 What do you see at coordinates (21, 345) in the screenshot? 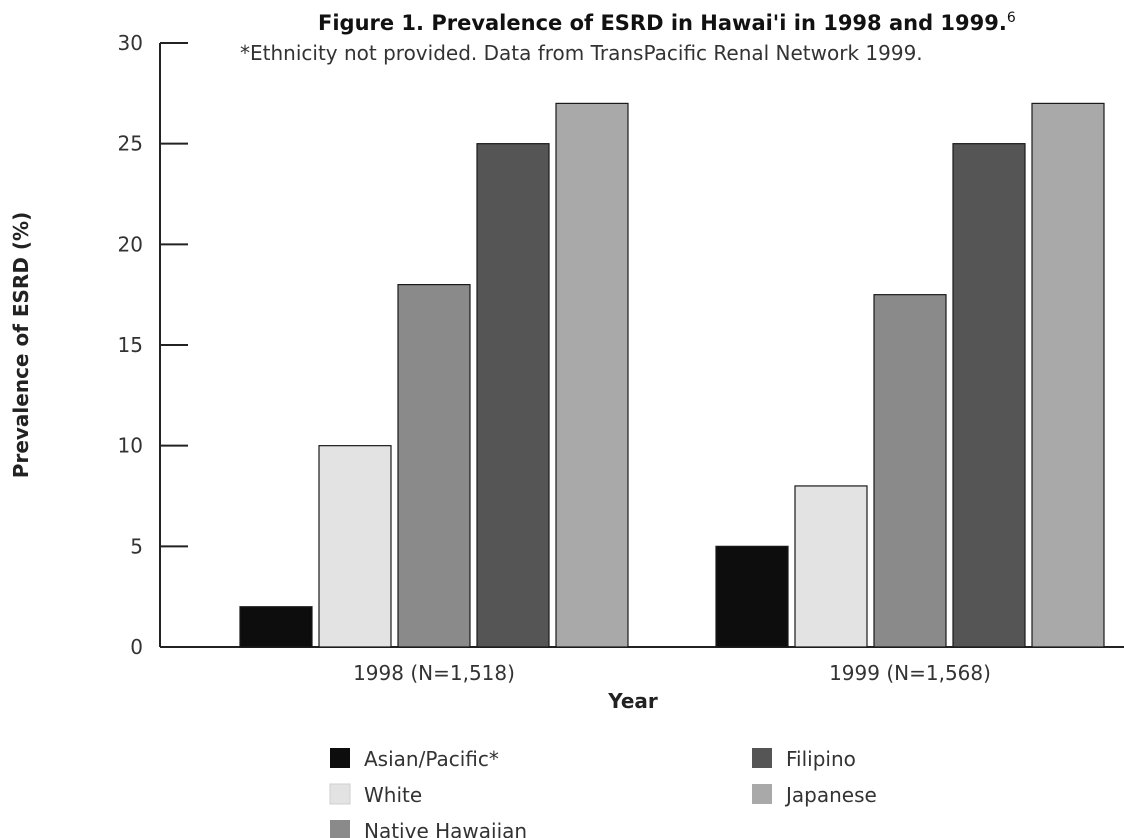
I see `y-axis-label: Prevalence of ESRD (%)` at bounding box center [21, 345].